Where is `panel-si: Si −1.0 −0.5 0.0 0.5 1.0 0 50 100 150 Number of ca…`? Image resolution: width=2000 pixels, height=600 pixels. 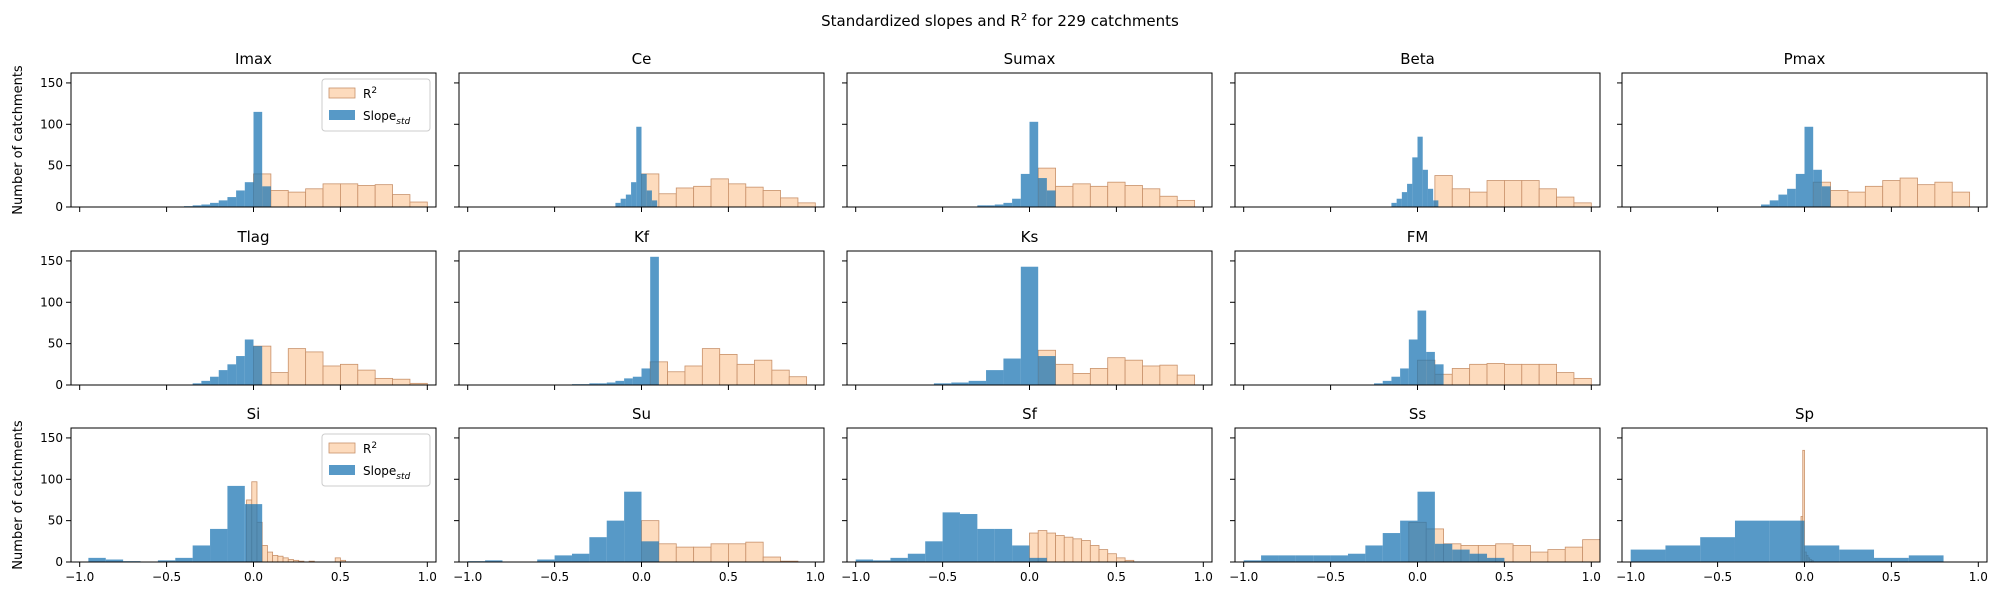 panel-si: Si −1.0 −0.5 0.0 0.5 1.0 0 50 100 150 Number of ca… is located at coordinates (224, 494).